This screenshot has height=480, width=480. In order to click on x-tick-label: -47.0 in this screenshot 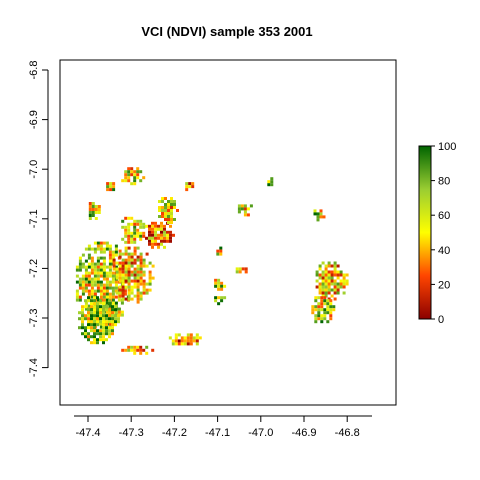, I will do `click(260, 433)`.